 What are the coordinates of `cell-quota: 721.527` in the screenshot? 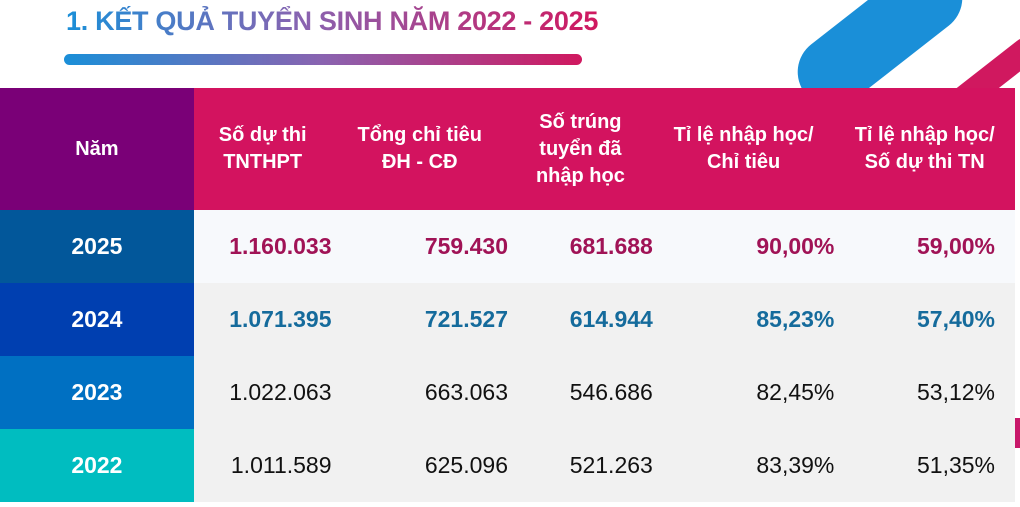 It's located at (419, 319).